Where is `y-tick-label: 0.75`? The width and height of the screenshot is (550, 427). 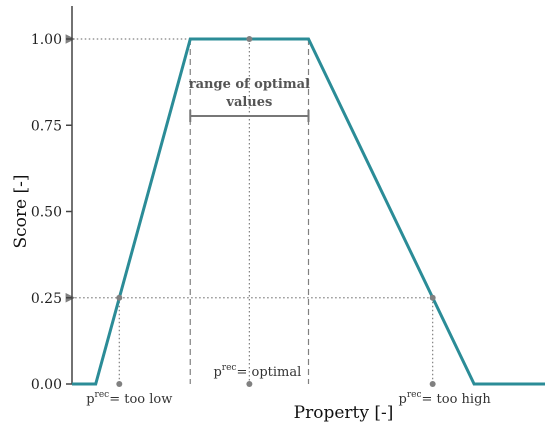 y-tick-label: 0.75 is located at coordinates (46, 126).